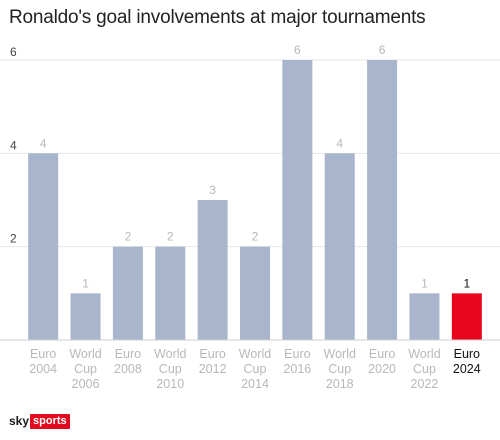 This screenshot has width=500, height=440. I want to click on x-tick-label: 2006, so click(86, 384).